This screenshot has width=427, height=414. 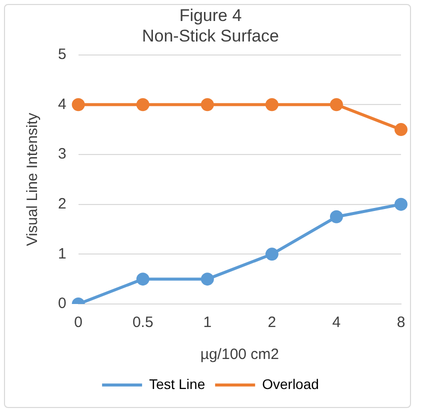 I want to click on text: Non-Stick Surface, so click(x=210, y=36).